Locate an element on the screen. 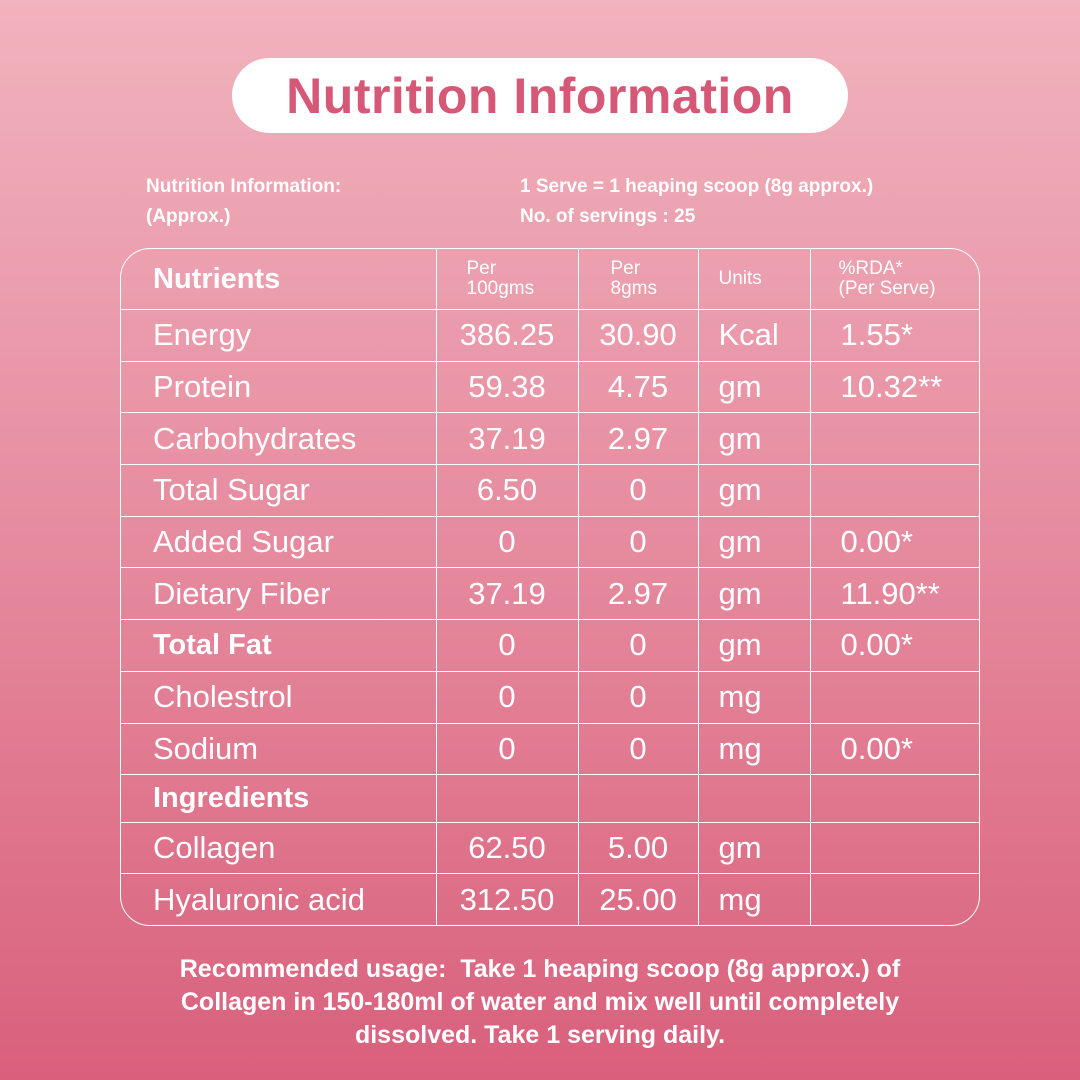 The image size is (1080, 1080). table-row: Cholestrol 0 0 mg is located at coordinates (550, 697).